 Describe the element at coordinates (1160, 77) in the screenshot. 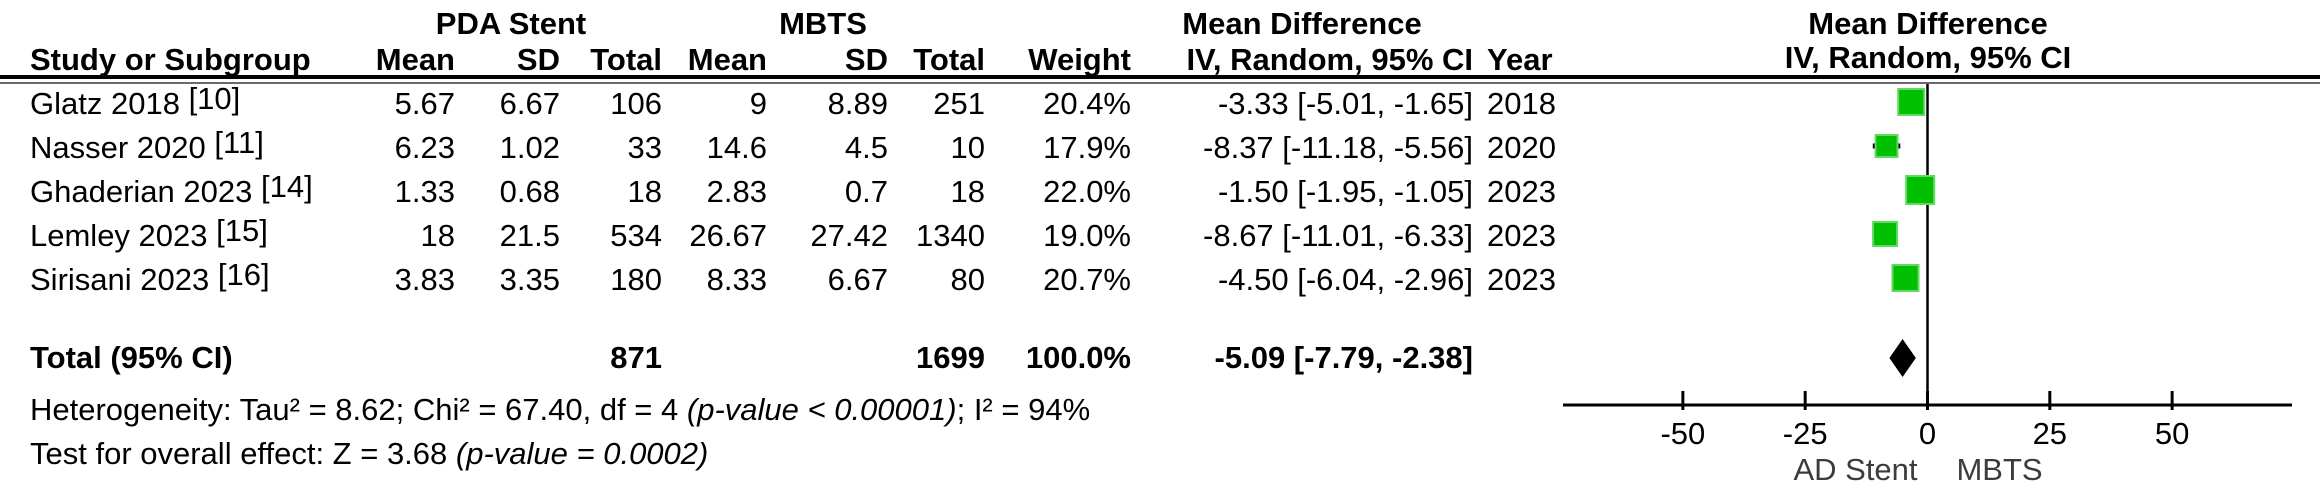

I see `header-rule-thick` at that location.